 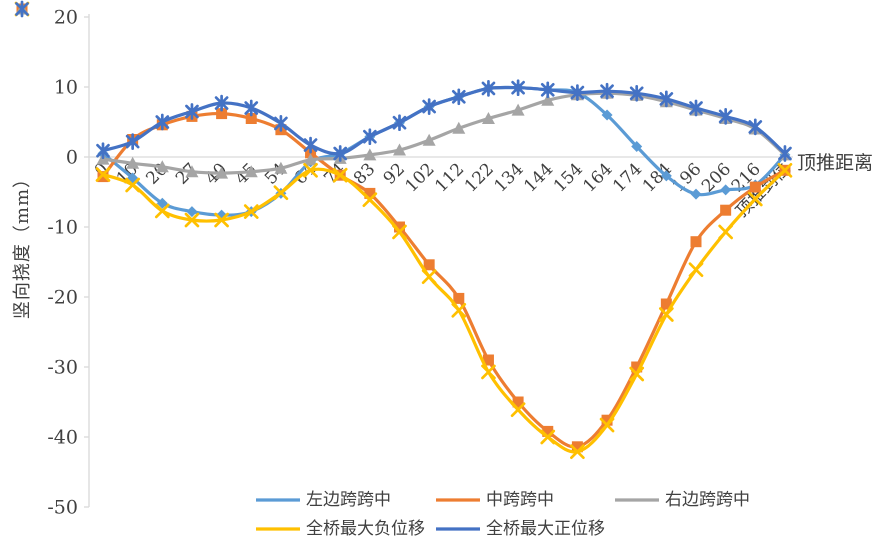 I want to click on y-tick-label: -50, so click(x=62, y=508).